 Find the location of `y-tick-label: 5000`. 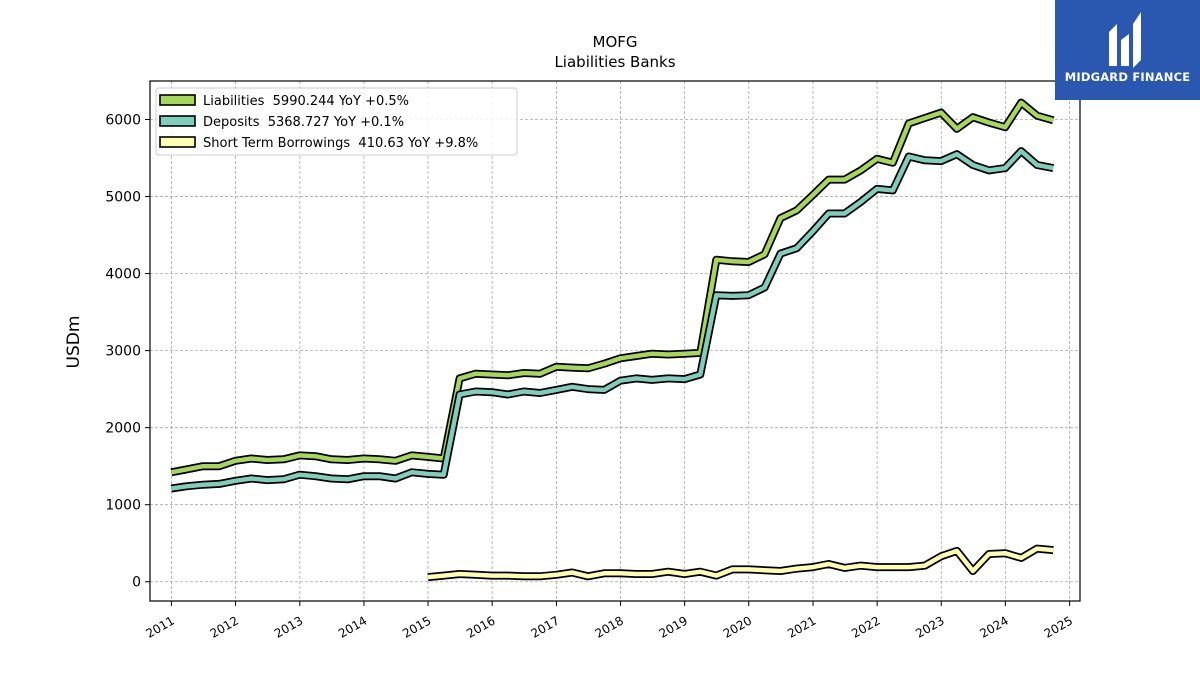

y-tick-label: 5000 is located at coordinates (123, 198).